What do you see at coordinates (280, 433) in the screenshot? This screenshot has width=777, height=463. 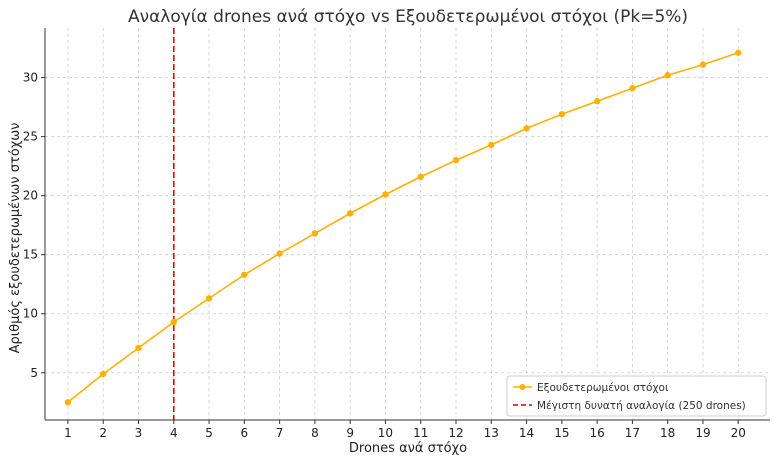 I see `x-tick-label: 7` at bounding box center [280, 433].